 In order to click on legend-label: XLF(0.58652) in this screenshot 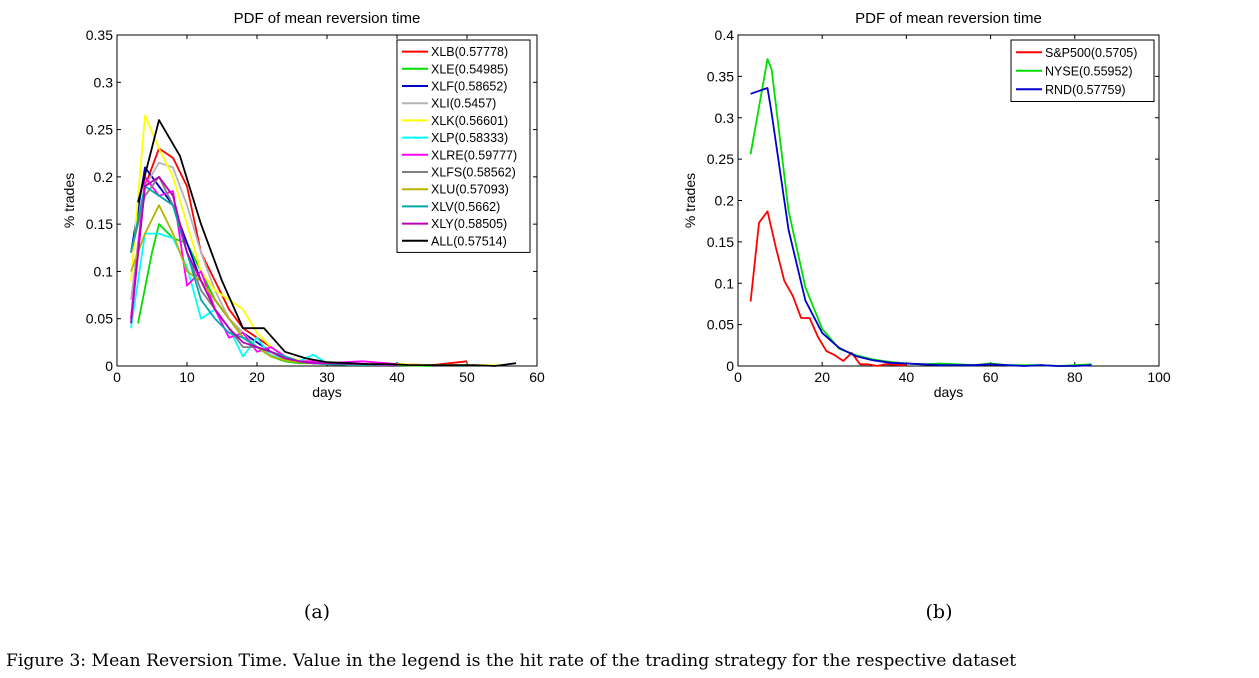, I will do `click(469, 87)`.